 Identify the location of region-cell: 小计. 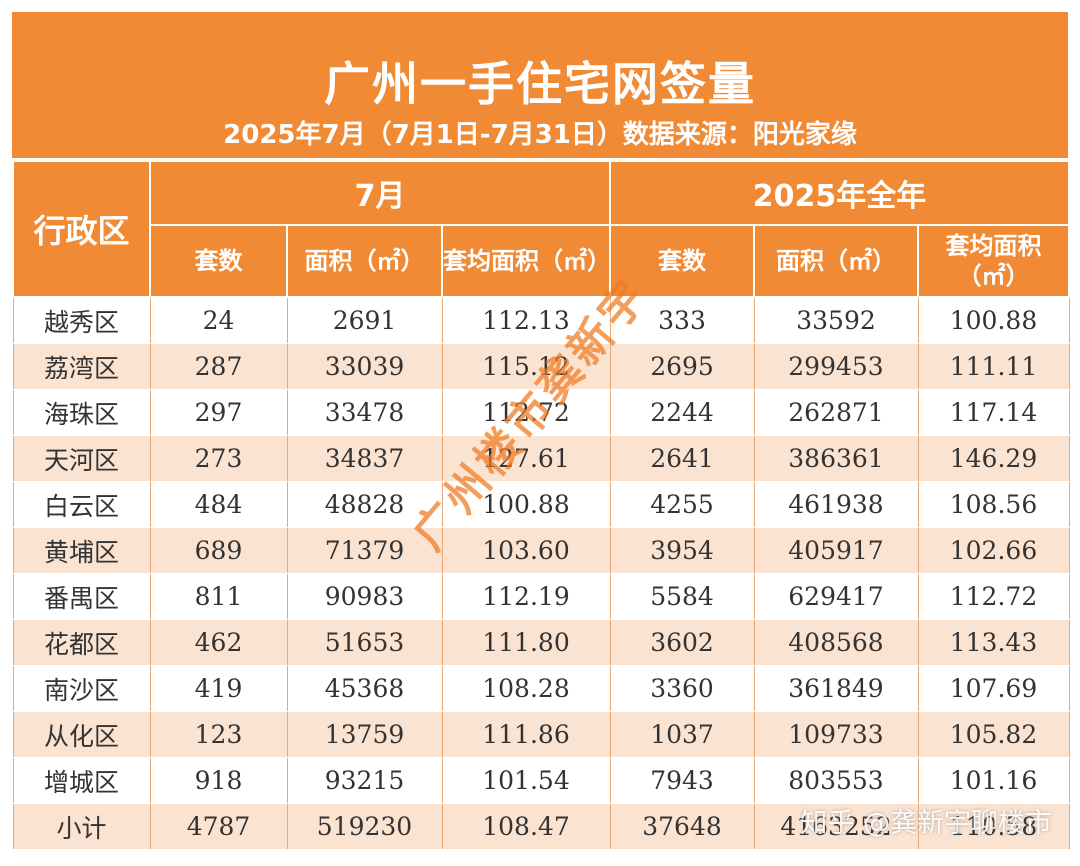
(81, 826).